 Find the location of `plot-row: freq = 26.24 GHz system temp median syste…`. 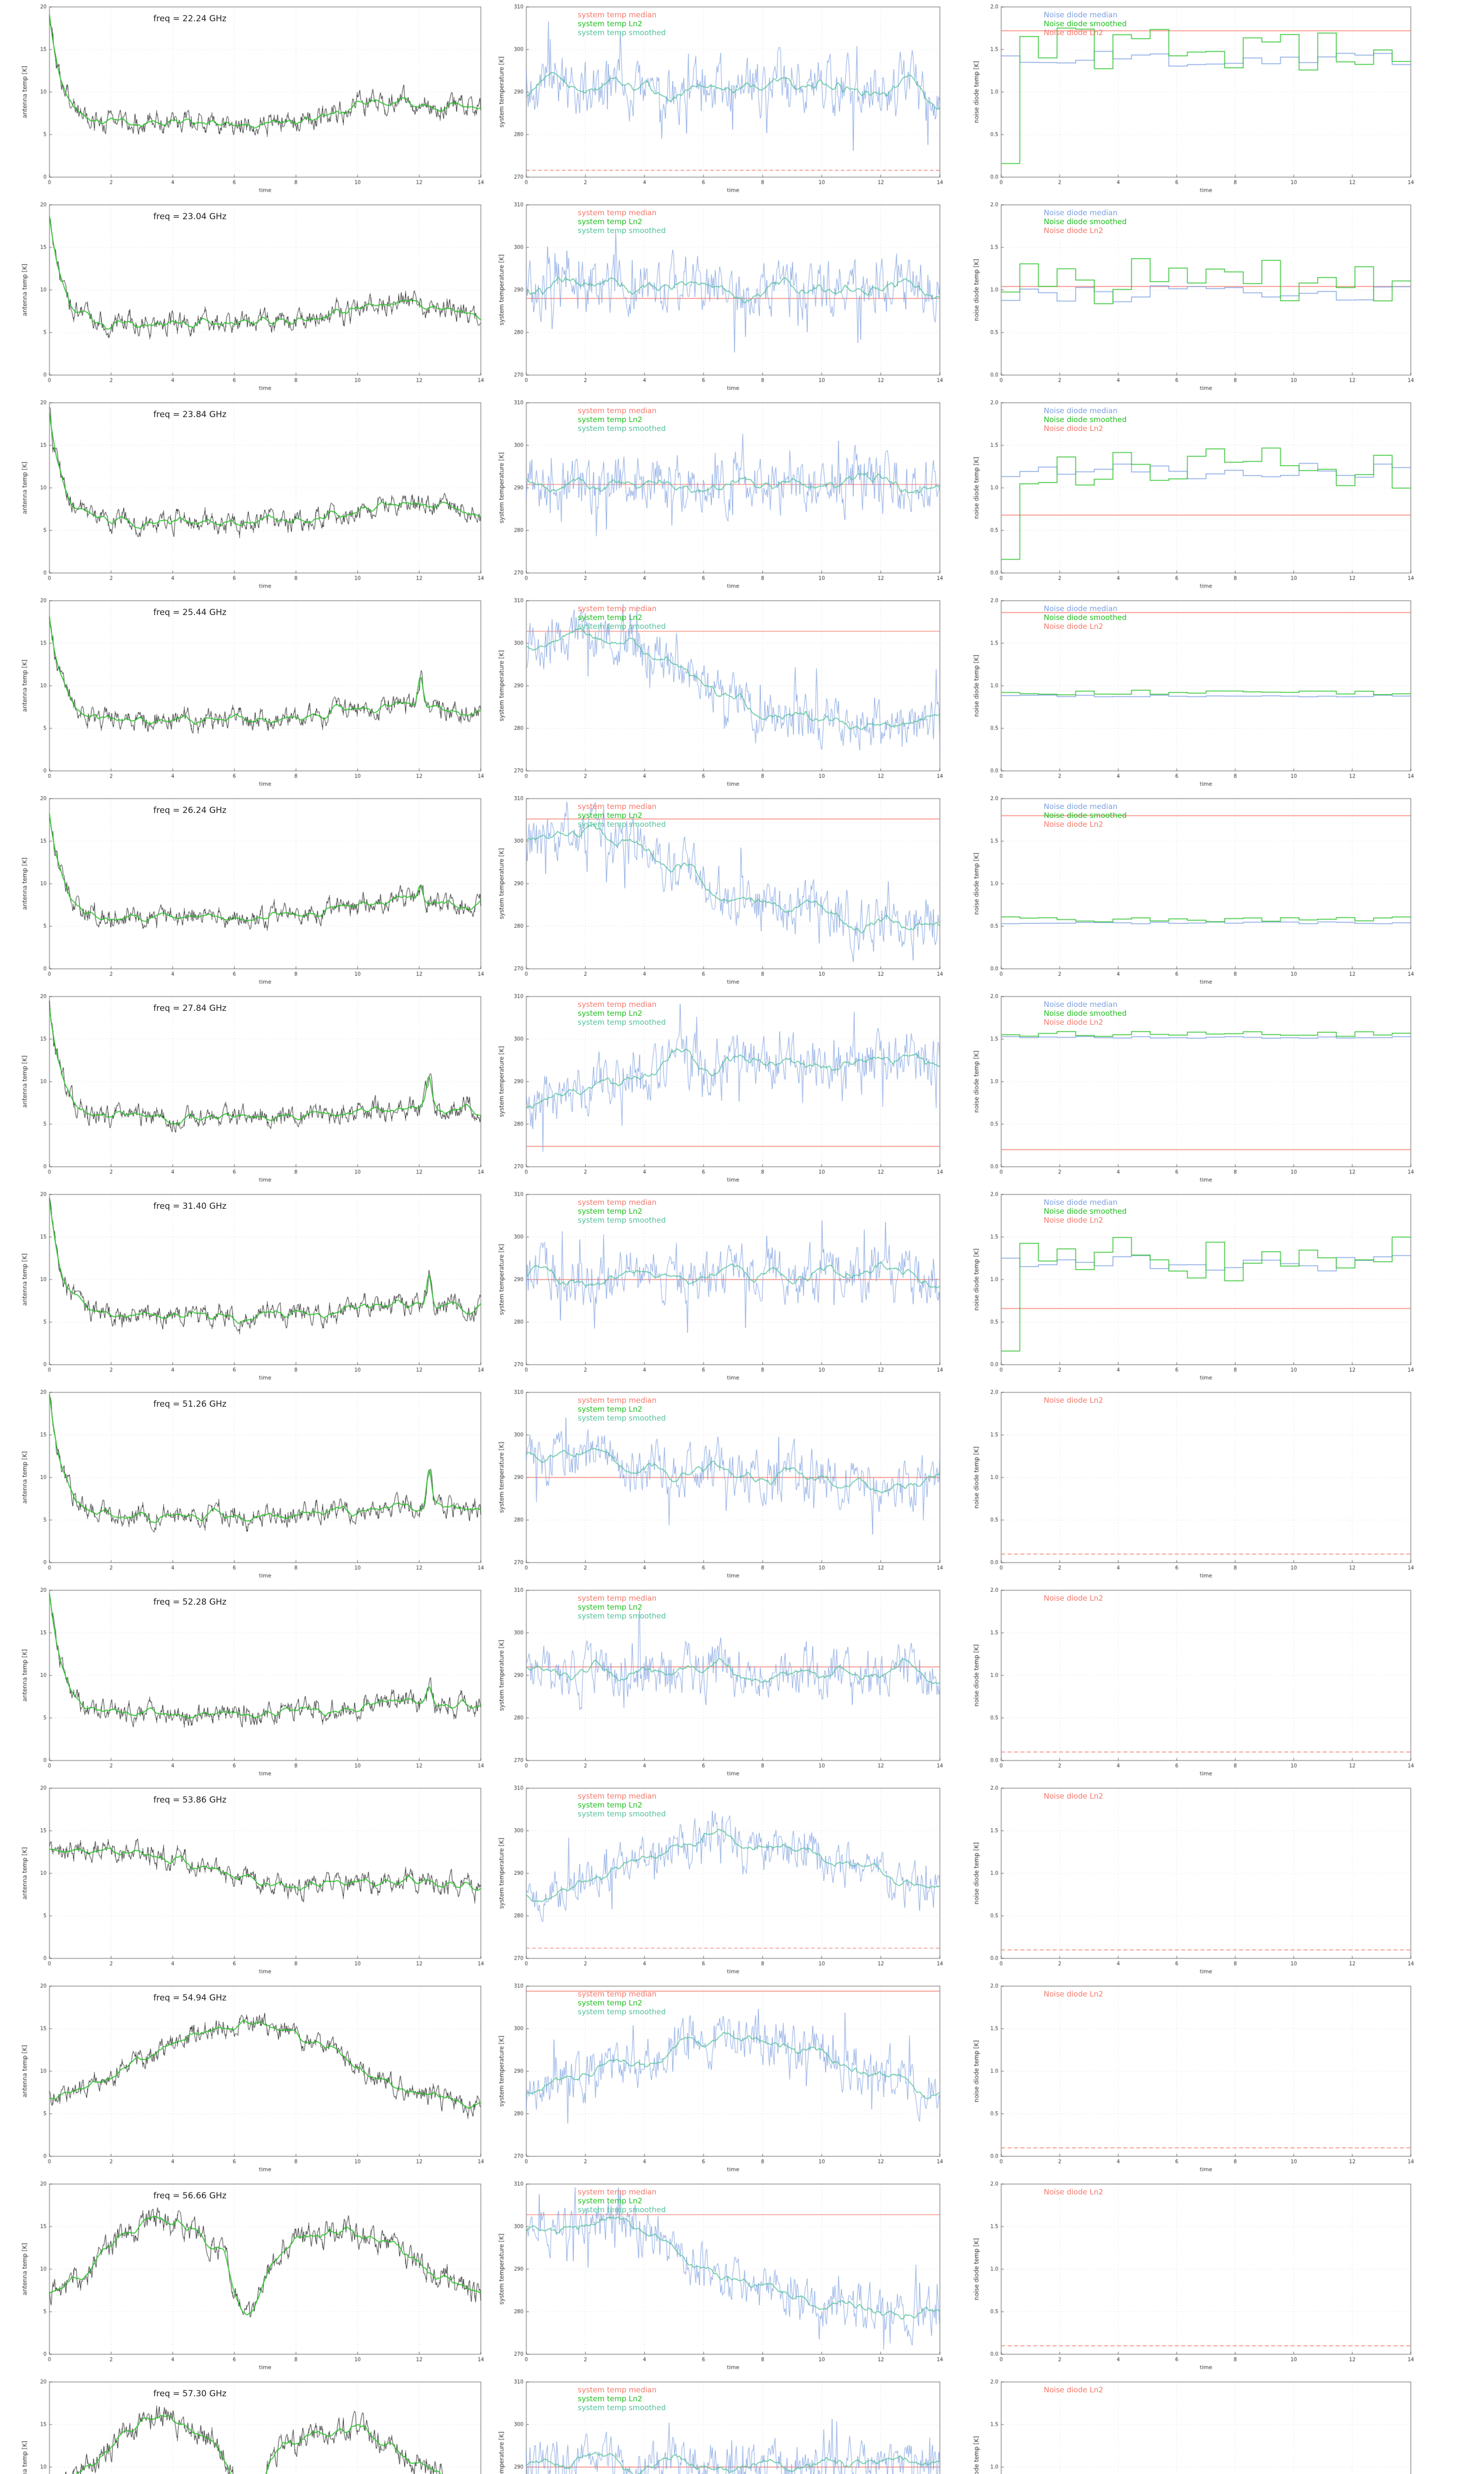

plot-row: freq = 26.24 GHz system temp median syste… is located at coordinates (742, 891).